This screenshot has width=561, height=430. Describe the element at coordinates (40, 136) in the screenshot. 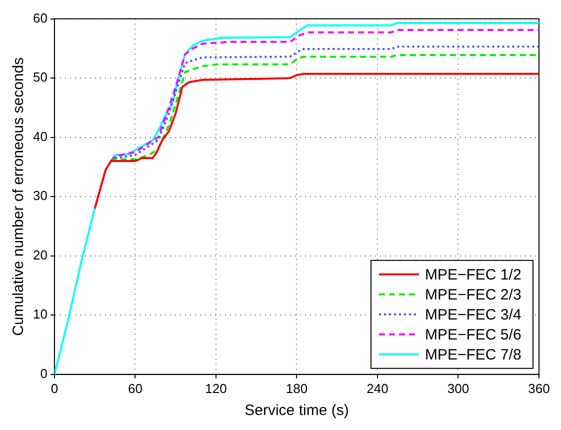

I see `y-tick-label: 40` at that location.